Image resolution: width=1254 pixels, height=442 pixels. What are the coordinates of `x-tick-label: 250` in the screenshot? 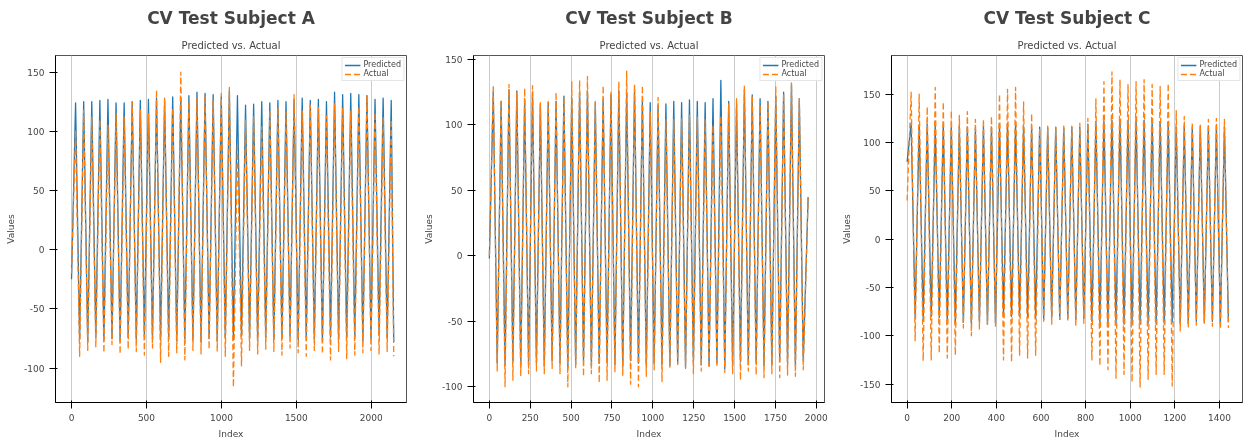 It's located at (530, 417).